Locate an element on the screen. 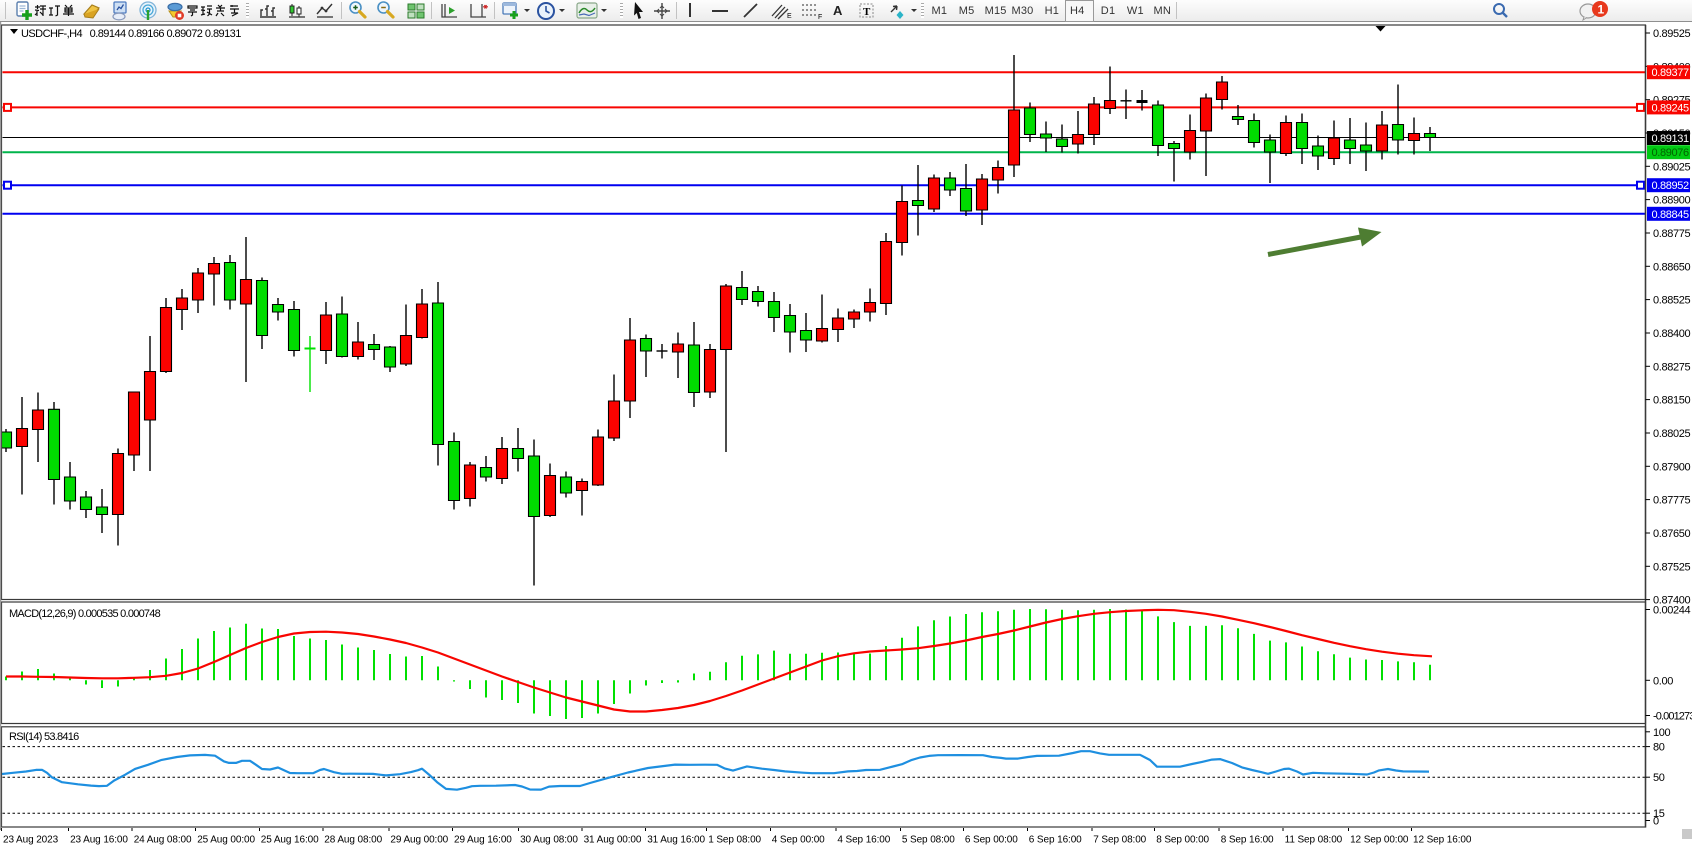  svg-text: 1 Sep 08:00 is located at coordinates (734, 840).